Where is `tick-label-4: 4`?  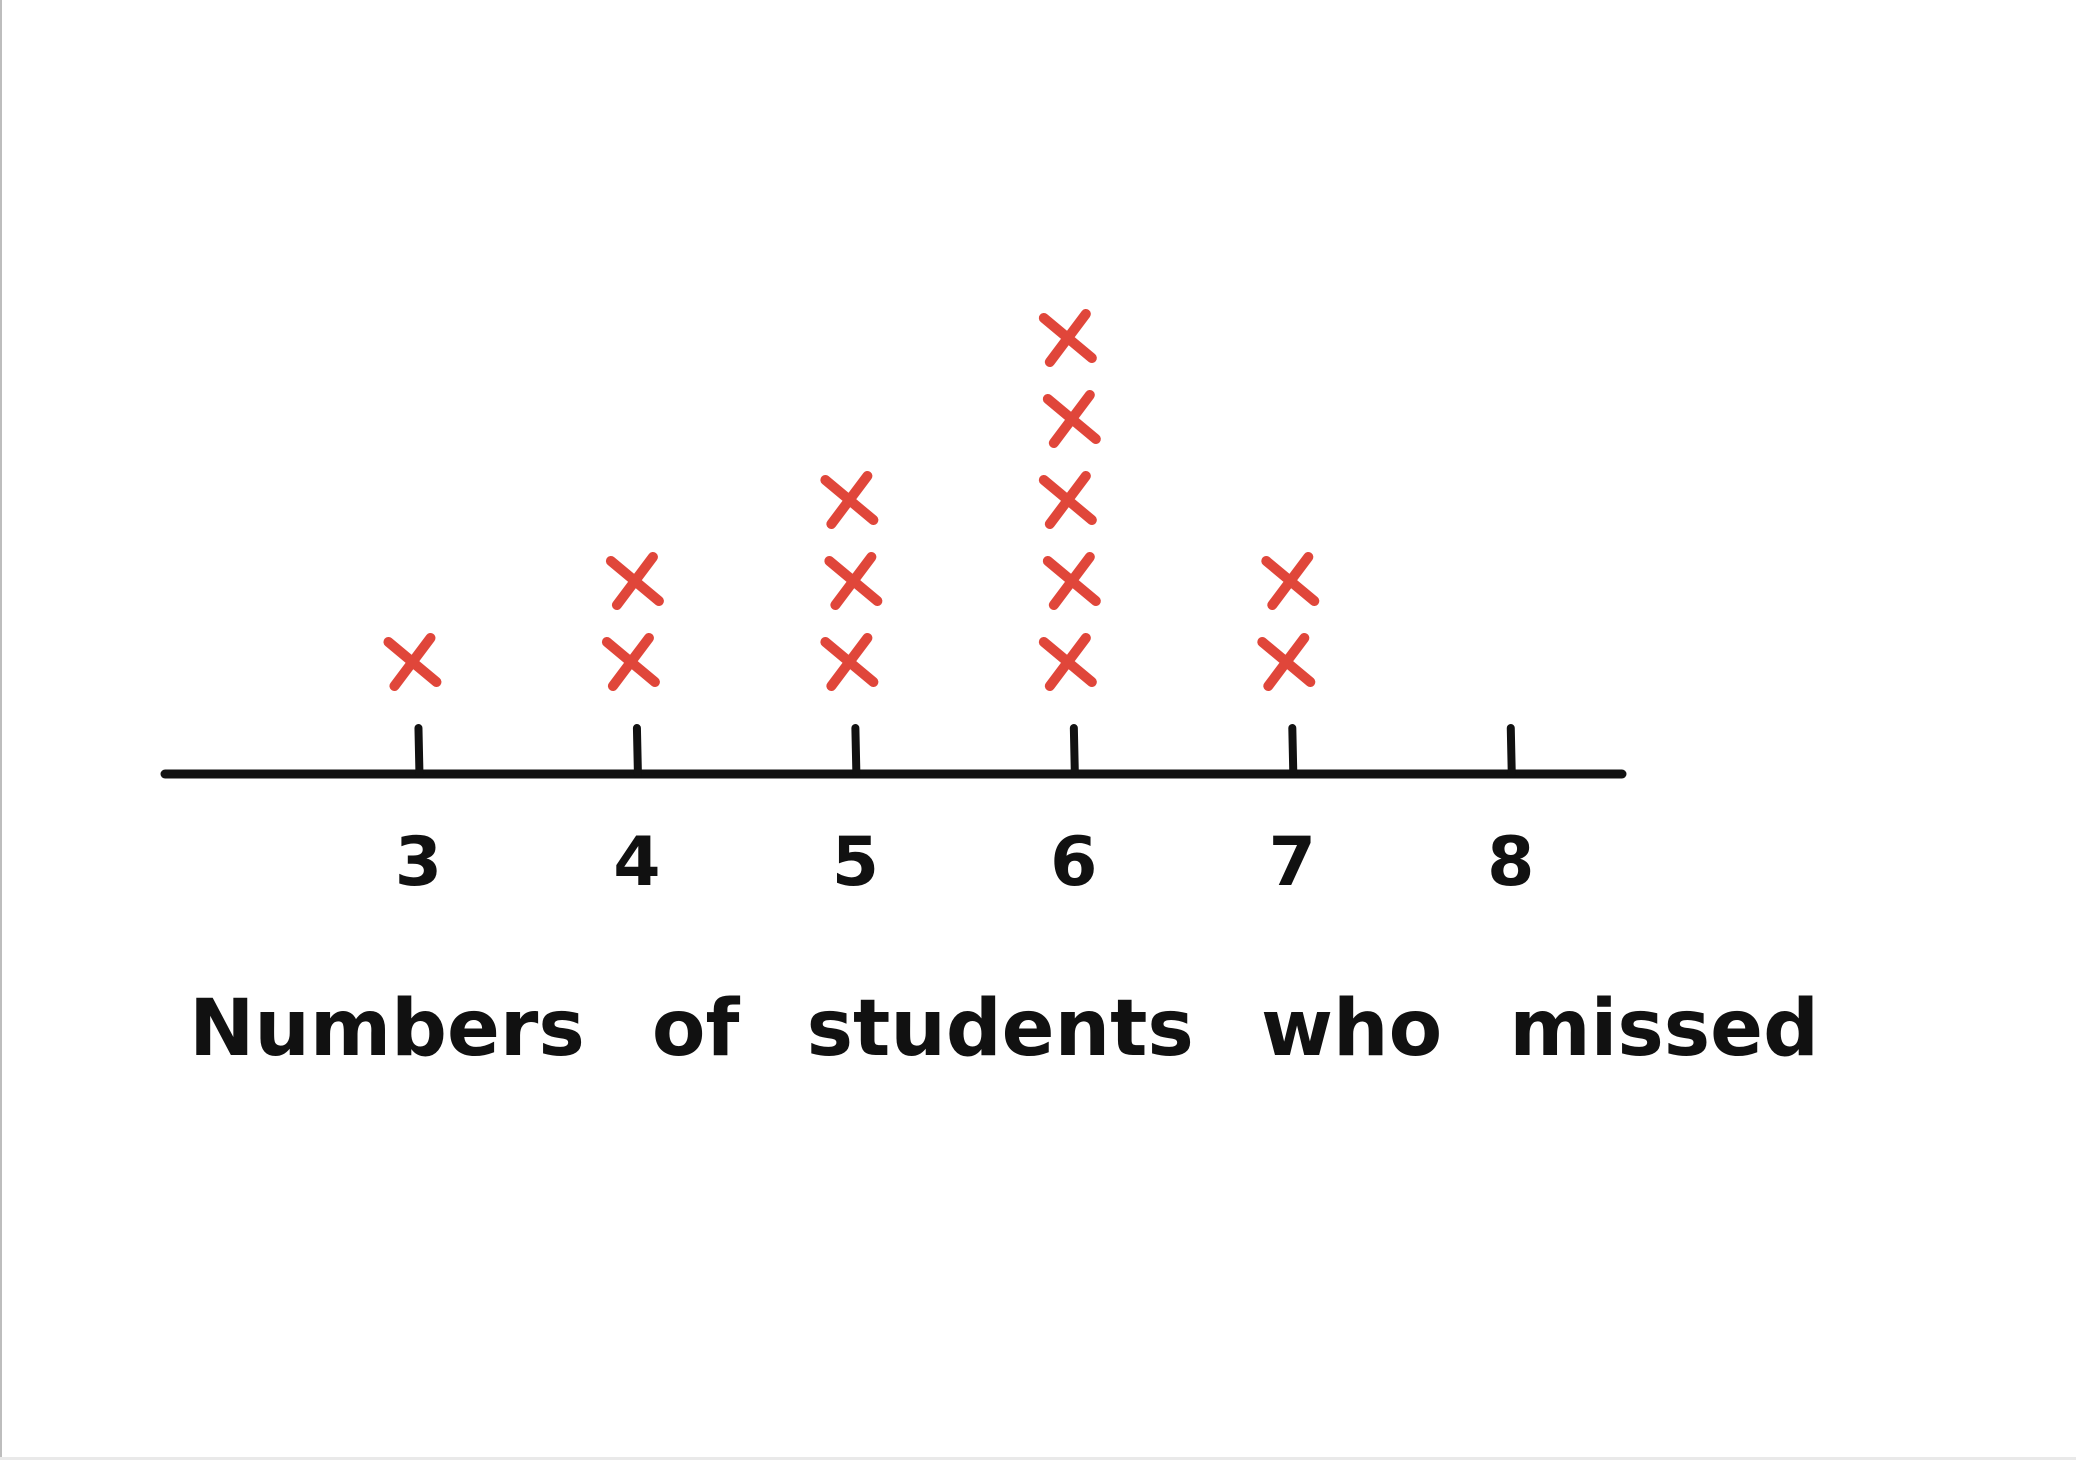
tick-label-4: 4 is located at coordinates (636, 862).